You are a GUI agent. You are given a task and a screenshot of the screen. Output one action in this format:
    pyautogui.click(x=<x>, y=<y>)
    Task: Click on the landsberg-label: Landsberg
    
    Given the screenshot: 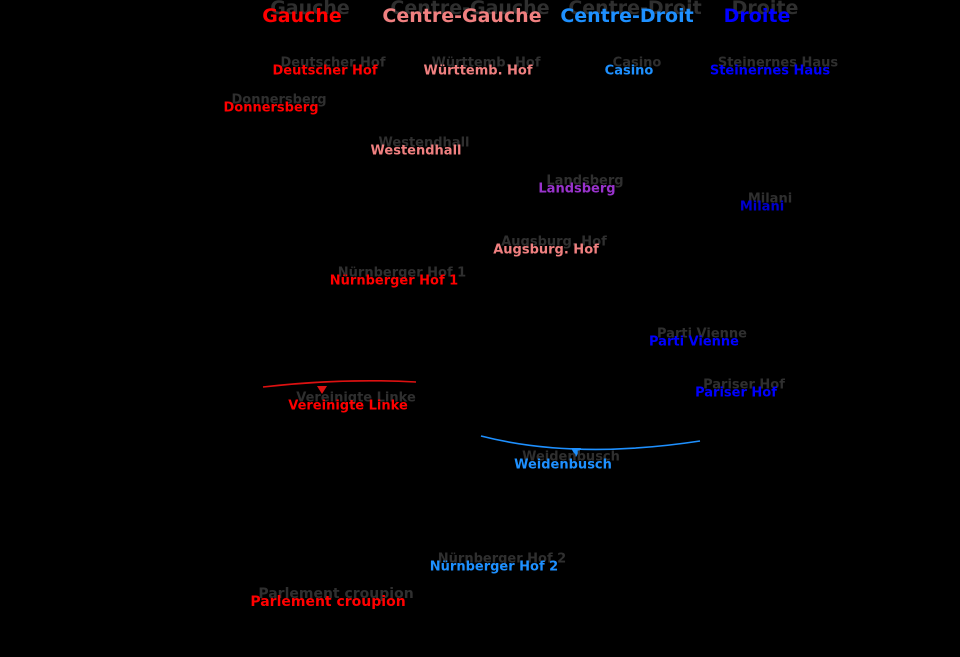 What is the action you would take?
    pyautogui.click(x=577, y=189)
    